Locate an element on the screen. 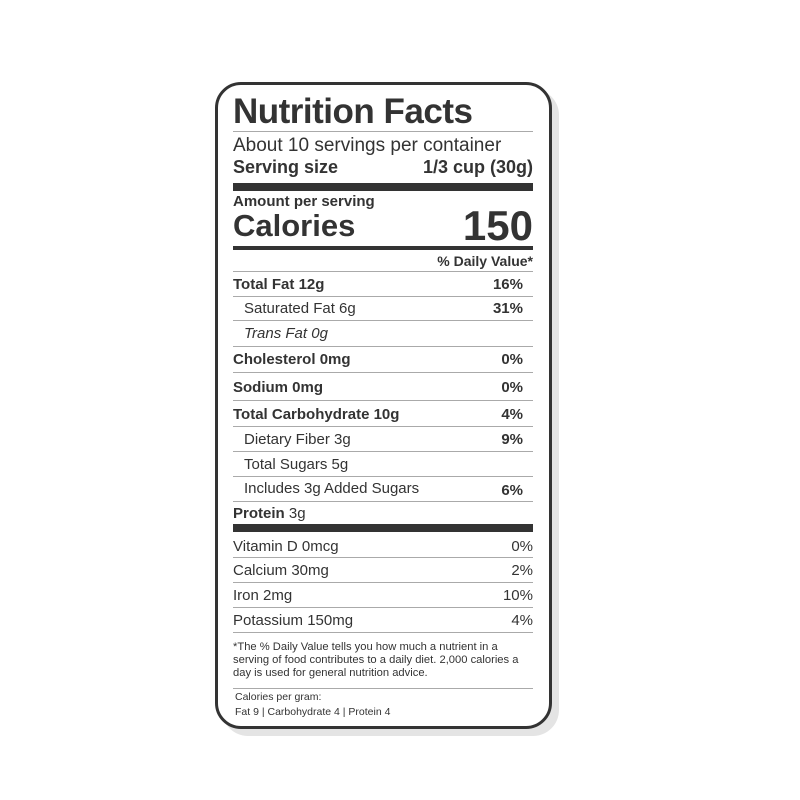 The image size is (800, 800). nutrient-name: Includes 3g Added Sugars is located at coordinates (332, 488).